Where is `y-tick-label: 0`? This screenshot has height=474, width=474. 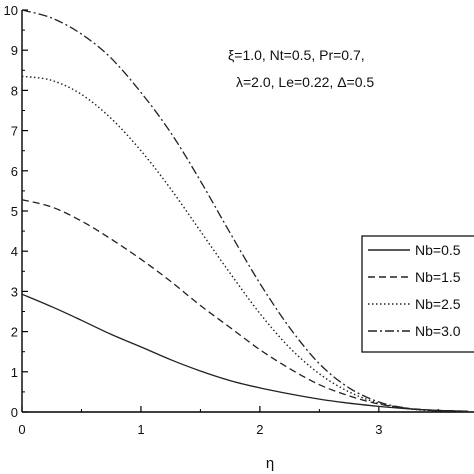 y-tick-label: 0 is located at coordinates (14, 412).